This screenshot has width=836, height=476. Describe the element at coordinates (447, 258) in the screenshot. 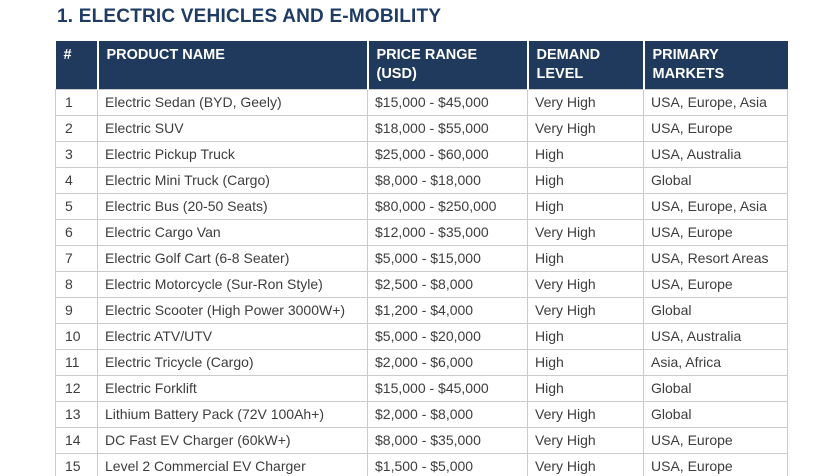

I see `cell-price-range: $5,000 - $15,000` at that location.